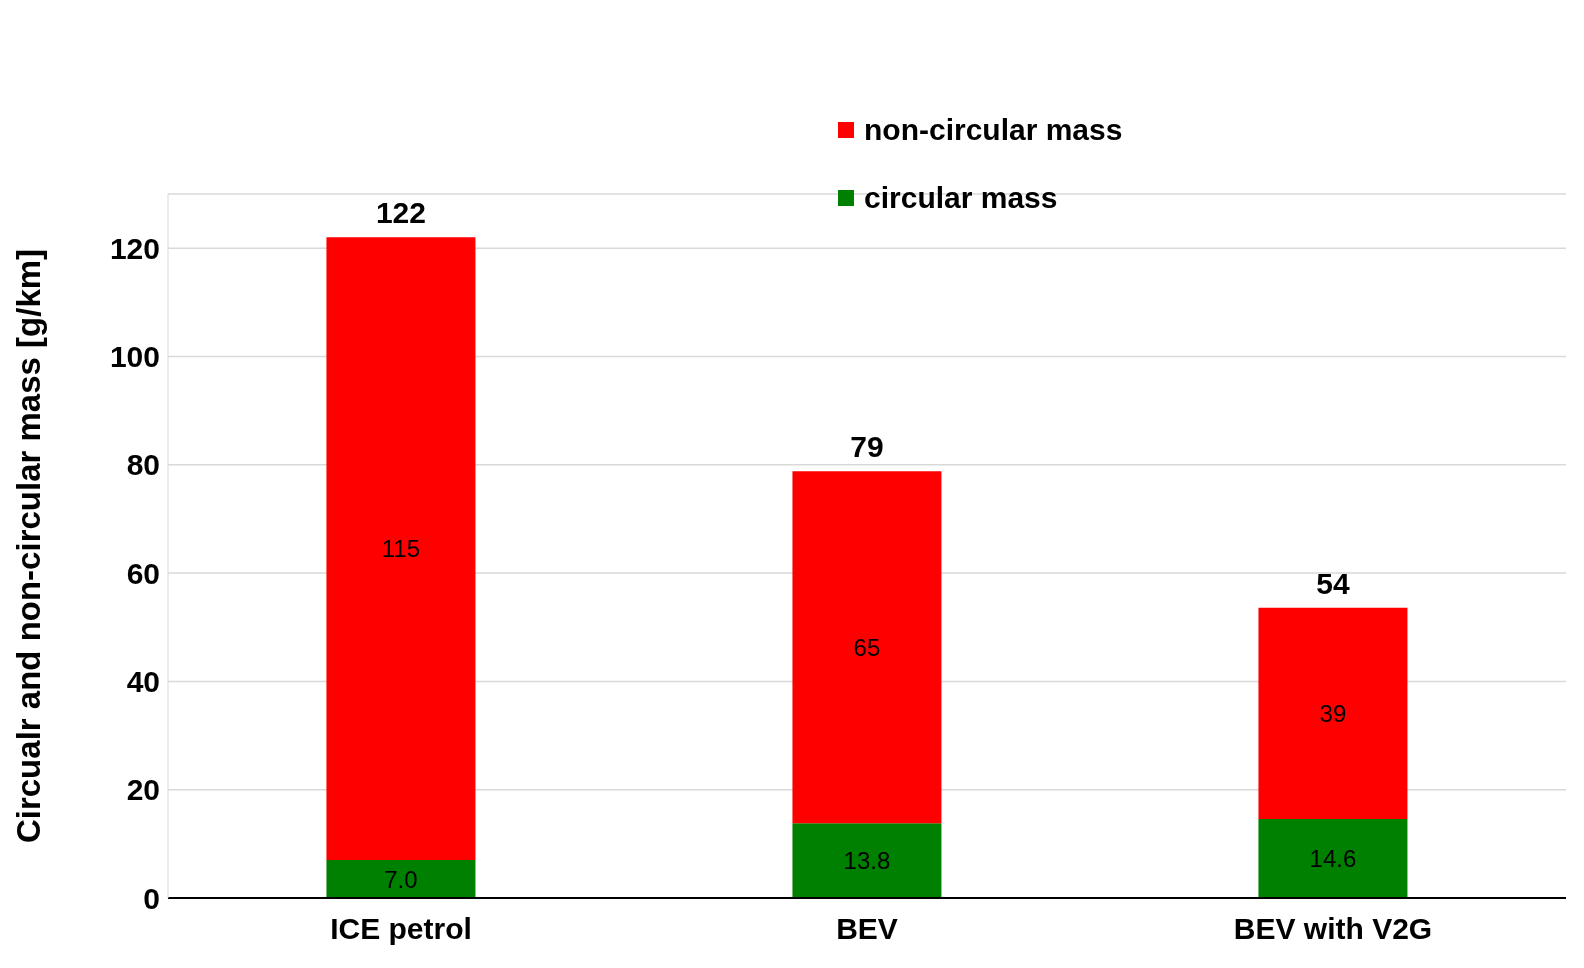 This screenshot has width=1584, height=968. I want to click on data-label: 7.0, so click(401, 879).